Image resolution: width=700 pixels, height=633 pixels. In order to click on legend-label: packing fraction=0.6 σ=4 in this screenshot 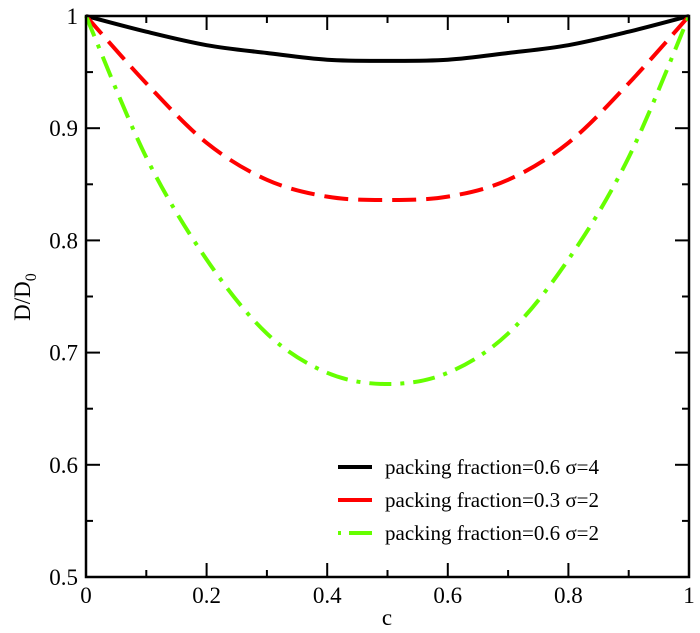, I will do `click(492, 467)`.